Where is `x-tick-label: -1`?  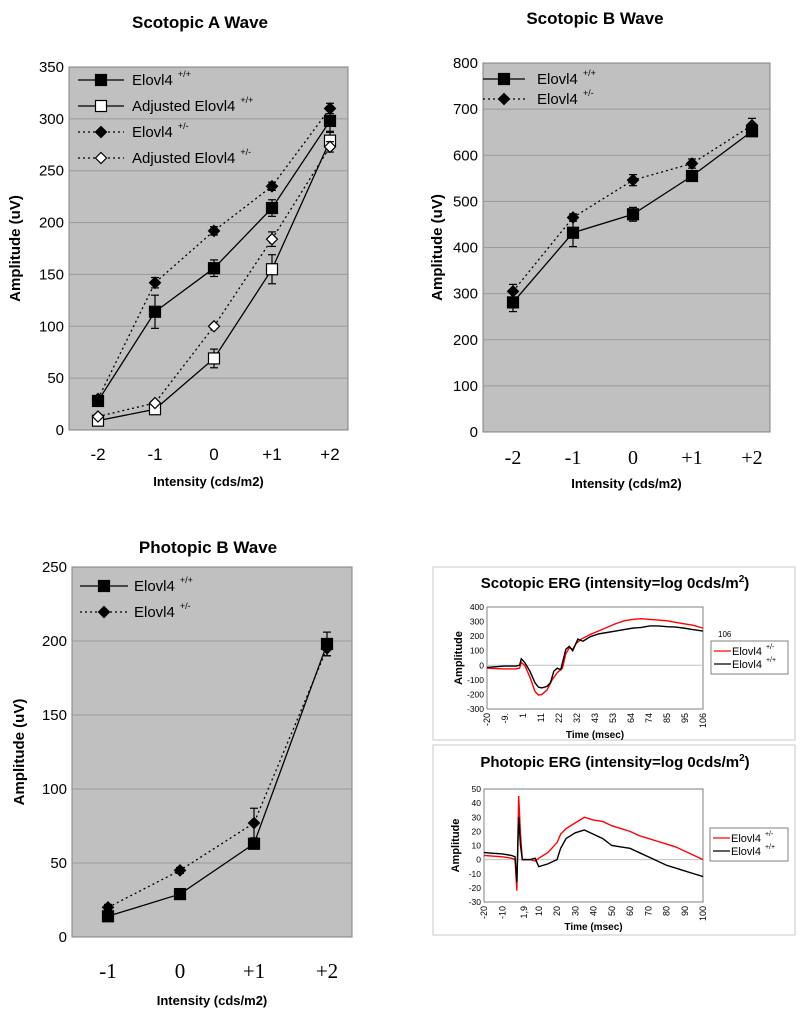
x-tick-label: -1 is located at coordinates (108, 971).